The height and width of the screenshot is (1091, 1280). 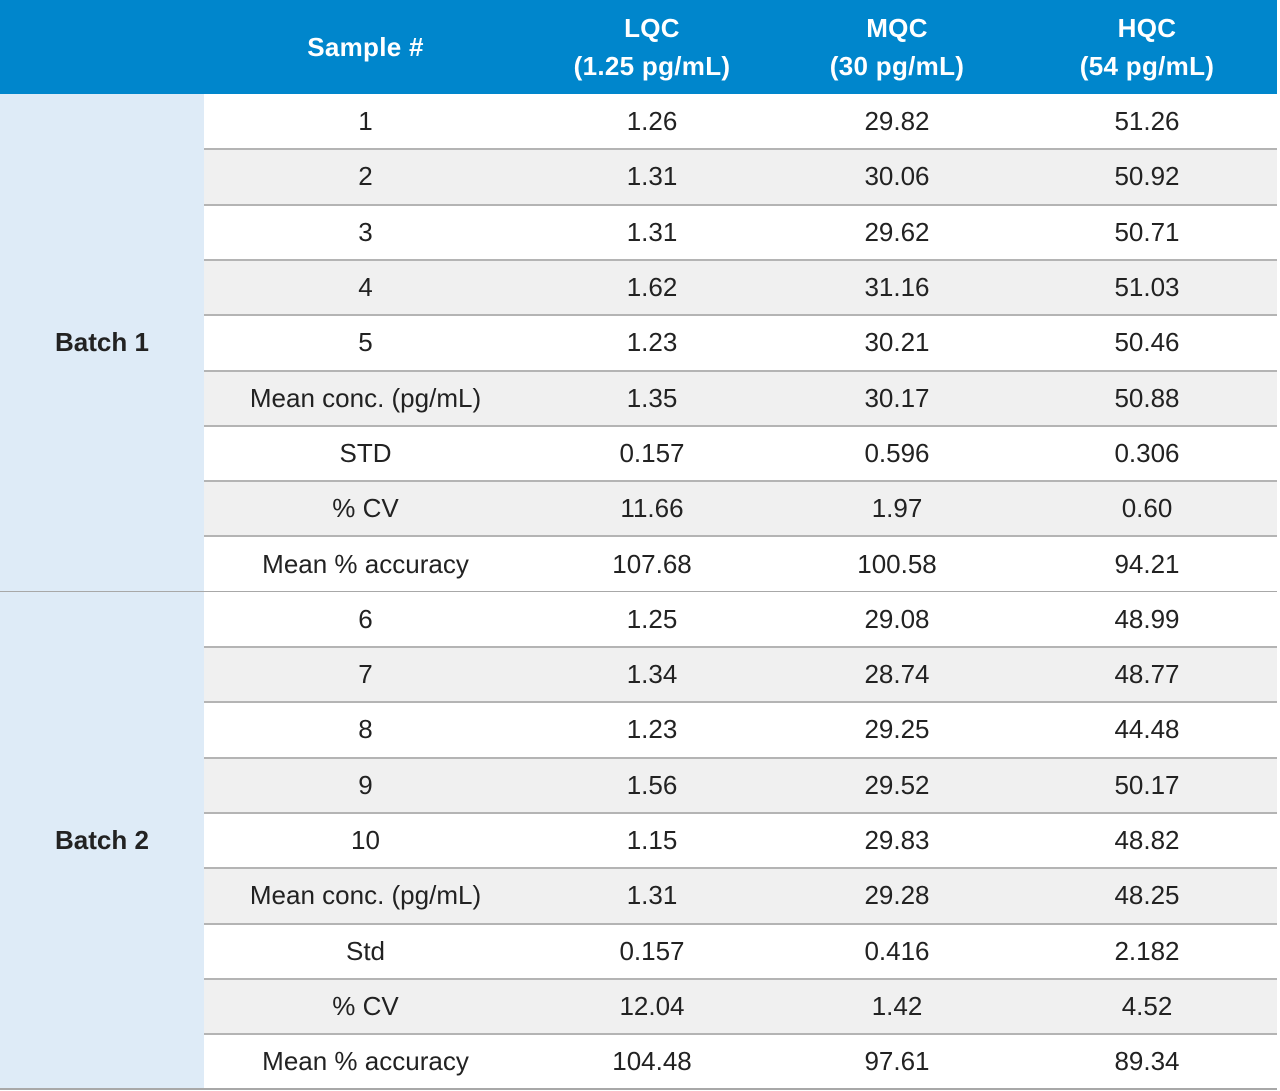 What do you see at coordinates (652, 66) in the screenshot?
I see `header-lqc-conc: (1.25 pg/mL)` at bounding box center [652, 66].